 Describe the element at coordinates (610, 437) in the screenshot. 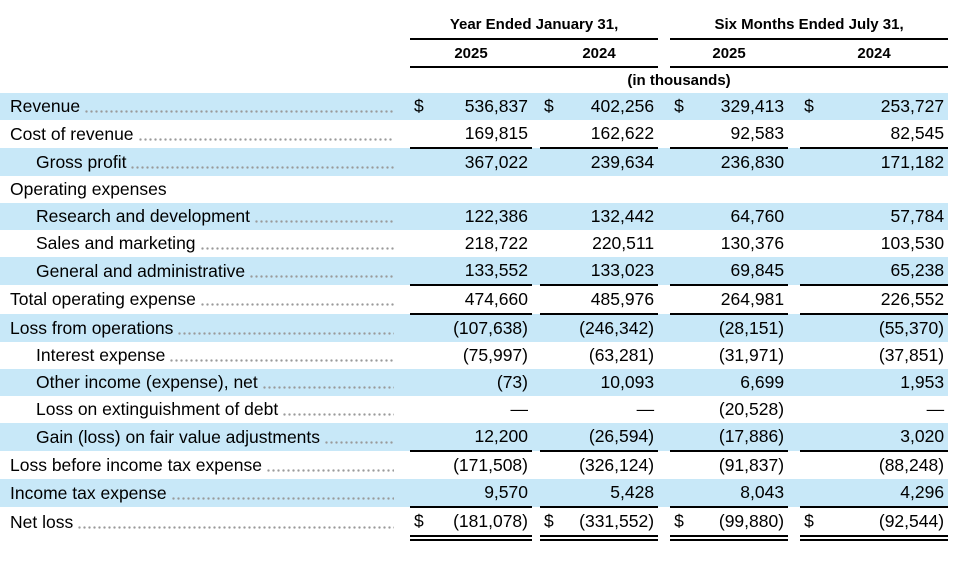

I see `value-cell: (26,594)` at that location.